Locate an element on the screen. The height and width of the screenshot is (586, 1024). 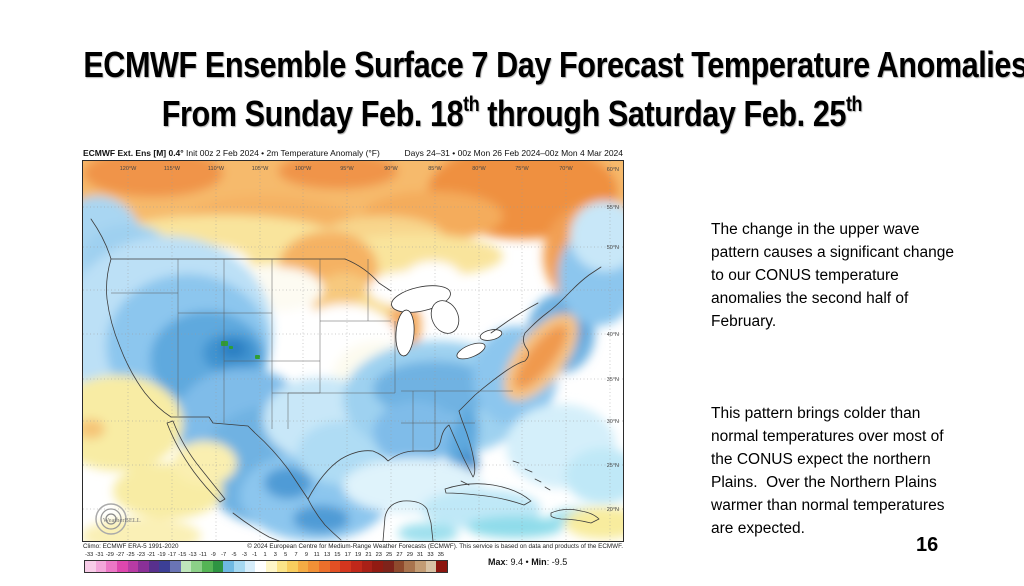
svg-text: 35°N is located at coordinates (613, 380).